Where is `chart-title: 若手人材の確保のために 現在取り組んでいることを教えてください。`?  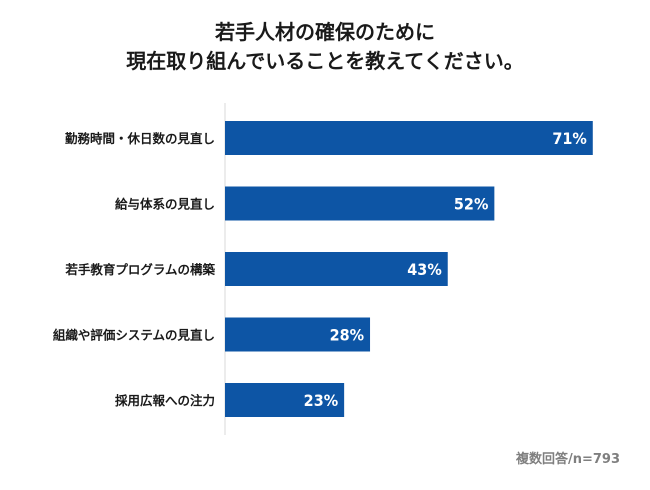
chart-title: 若手人材の確保のために 現在取り組んでいることを教えてください。 is located at coordinates (325, 47).